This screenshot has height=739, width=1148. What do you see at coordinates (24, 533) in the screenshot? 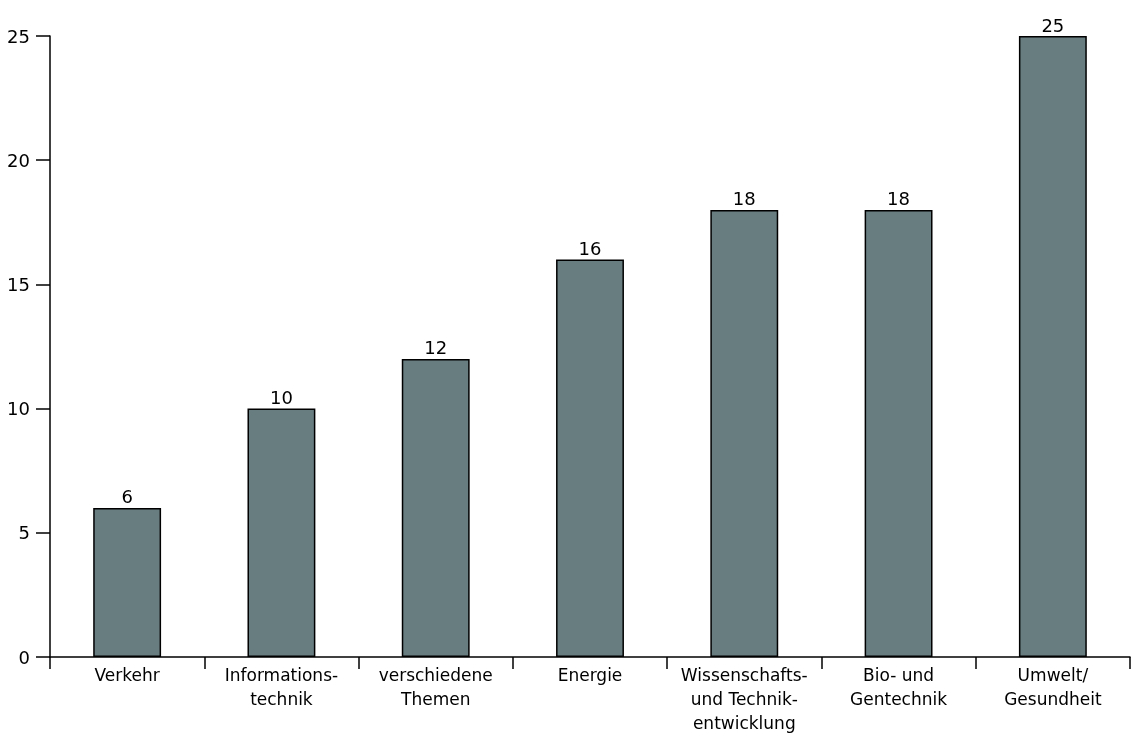
I see `y-tick-label: 5` at bounding box center [24, 533].